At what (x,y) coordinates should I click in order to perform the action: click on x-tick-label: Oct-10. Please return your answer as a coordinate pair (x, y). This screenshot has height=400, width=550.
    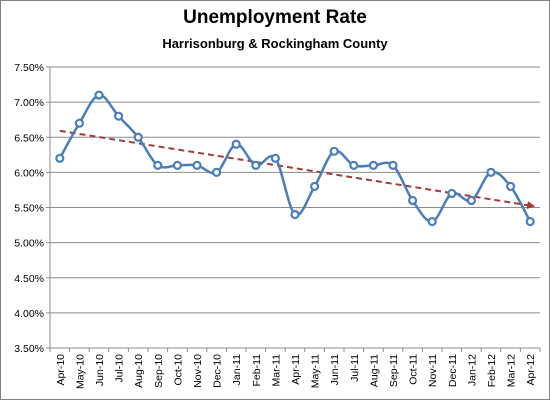
    Looking at the image, I should click on (178, 370).